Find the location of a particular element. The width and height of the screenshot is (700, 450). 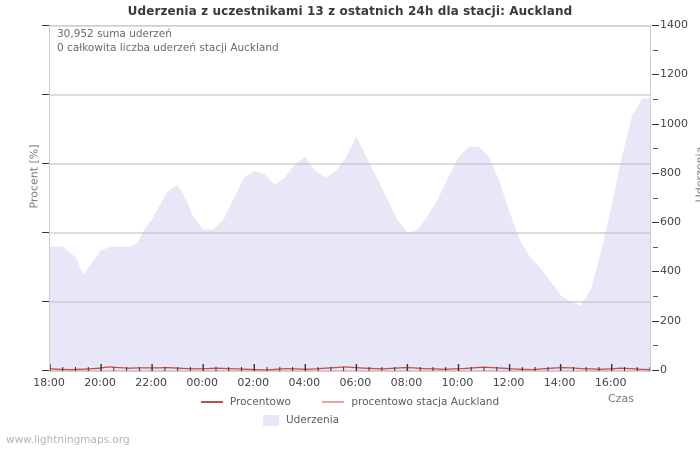

legend-swatch-line-light-icon is located at coordinates (333, 402).